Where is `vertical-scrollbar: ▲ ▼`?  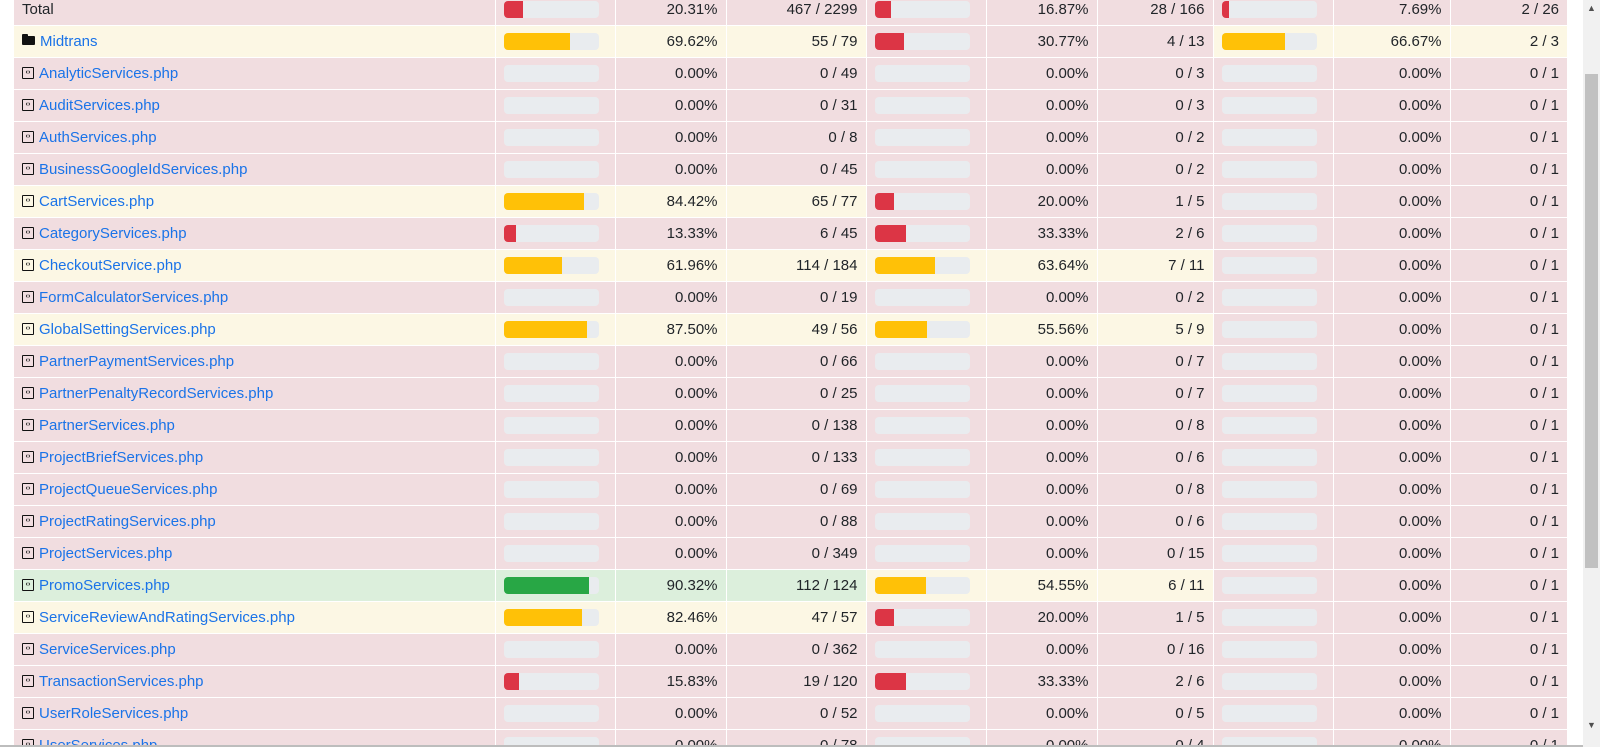 vertical-scrollbar: ▲ ▼ is located at coordinates (1591, 373).